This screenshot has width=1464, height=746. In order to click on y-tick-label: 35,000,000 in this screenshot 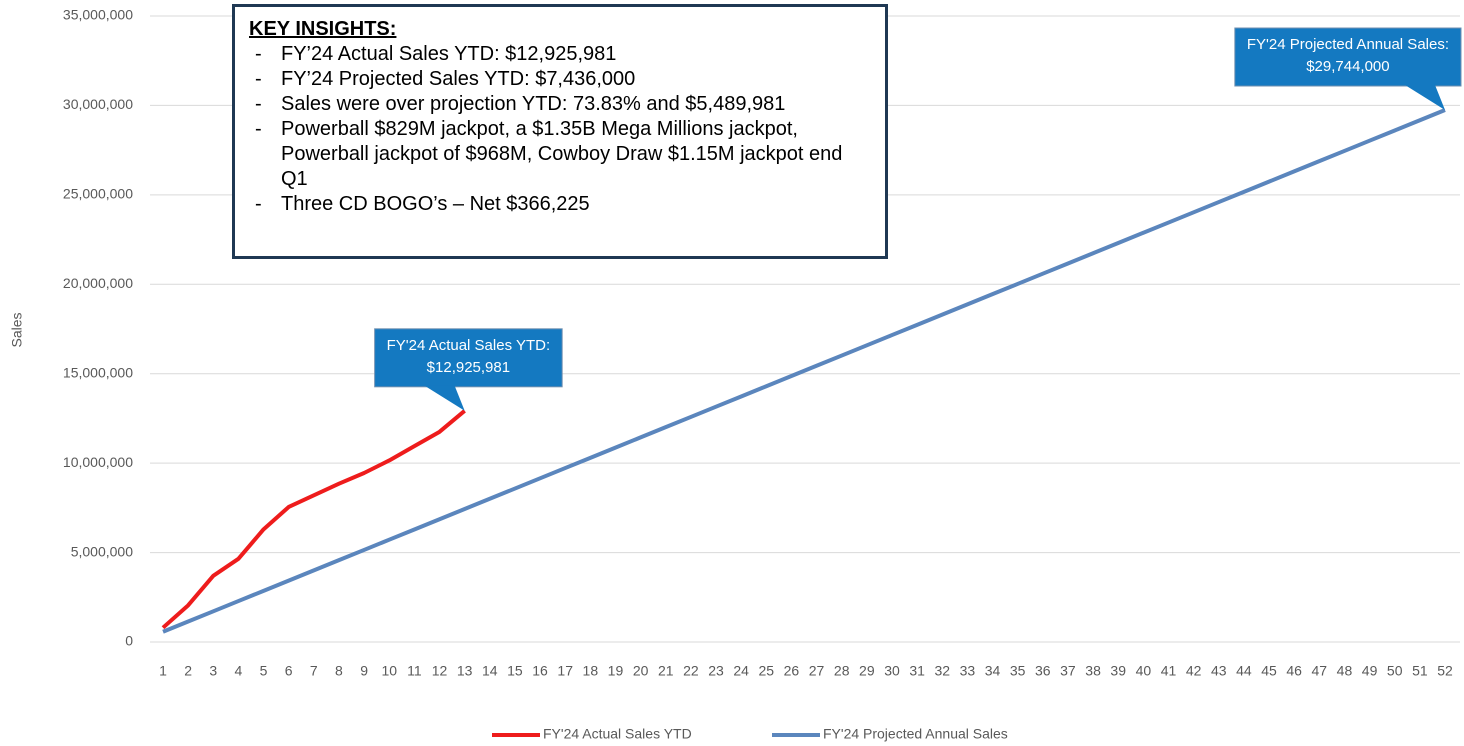, I will do `click(98, 15)`.